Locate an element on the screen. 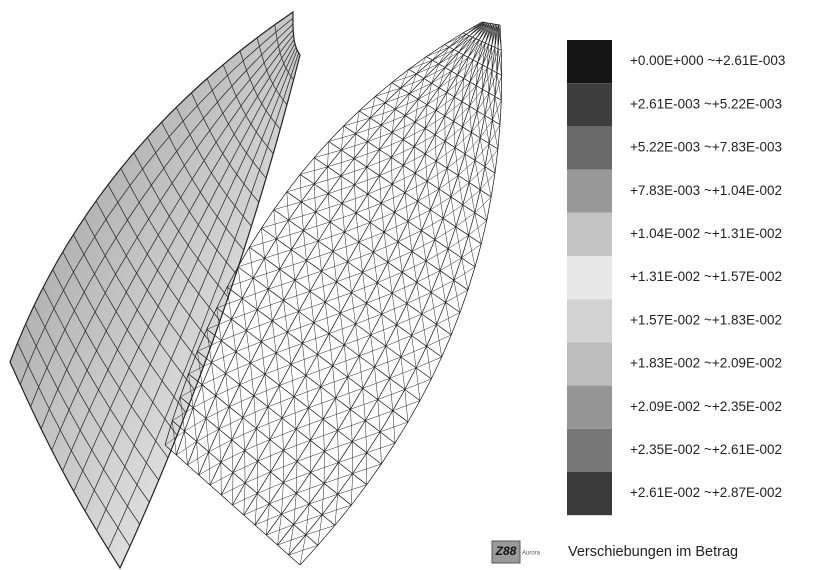  legend-label: +1.57E-002 ~+1.83E-002 is located at coordinates (706, 319).